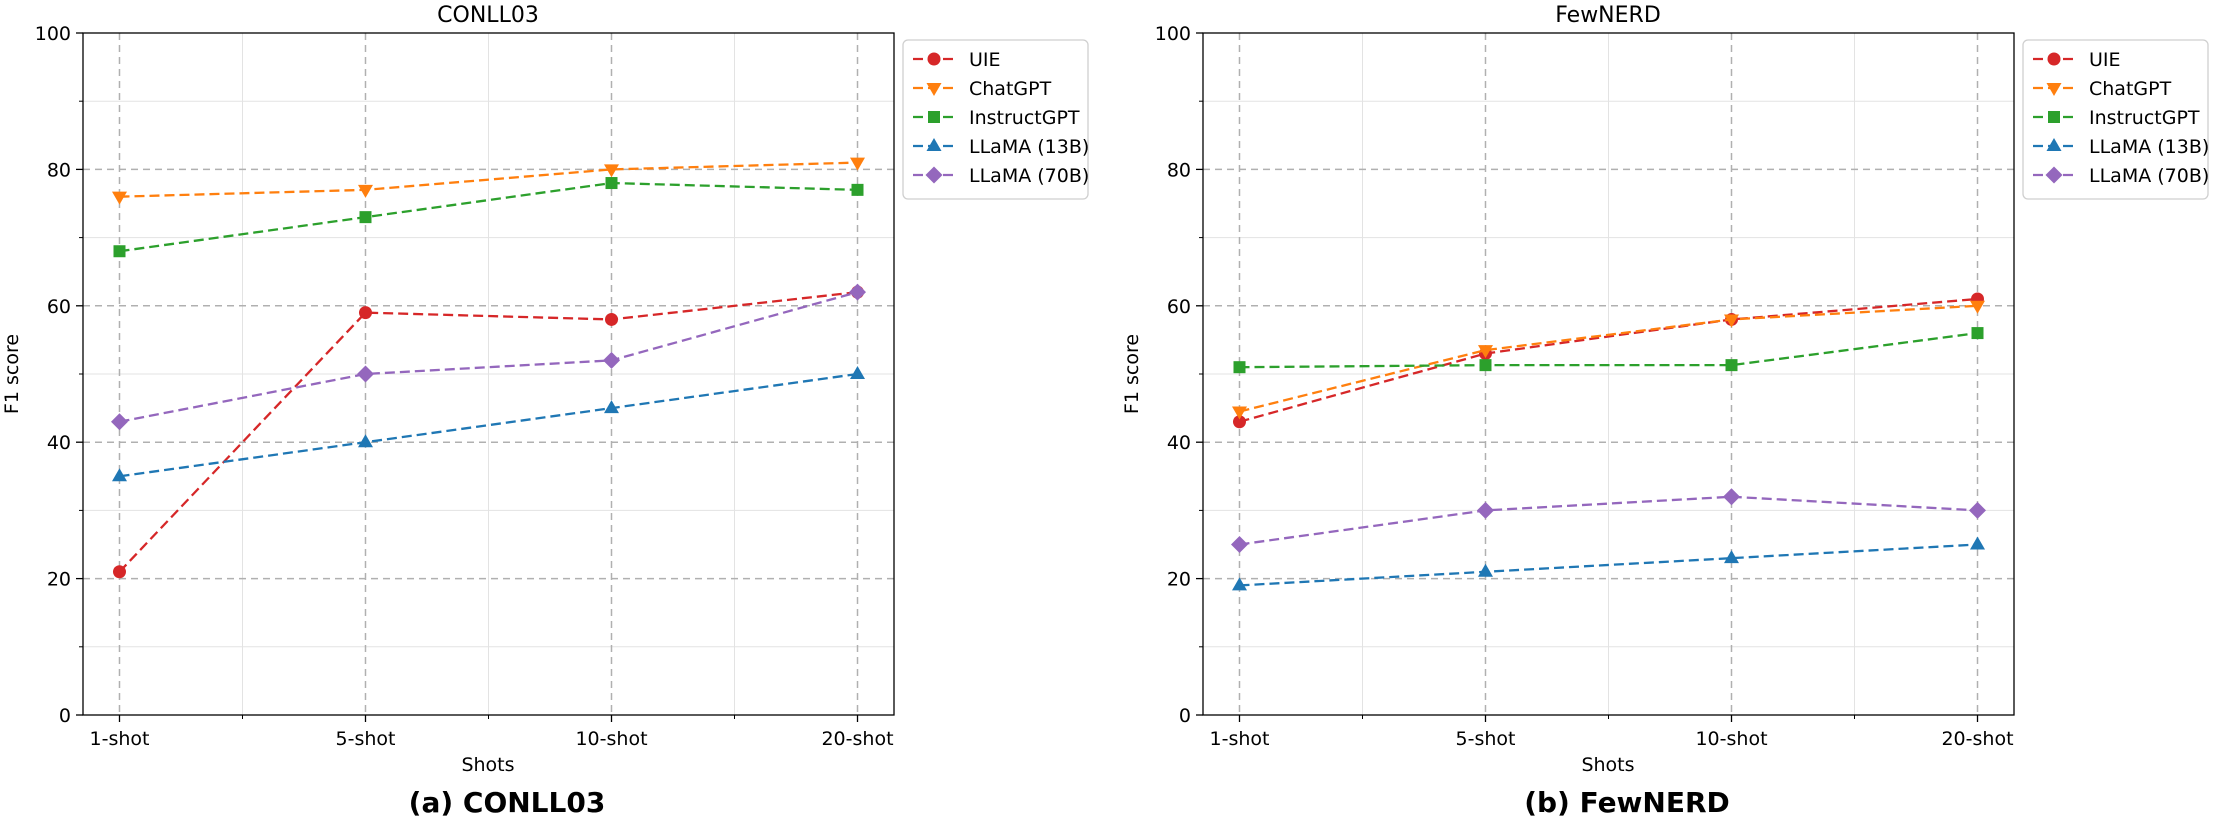 Image resolution: width=2223 pixels, height=823 pixels. What do you see at coordinates (1608, 15) in the screenshot?
I see `chart-title: FewNERD` at bounding box center [1608, 15].